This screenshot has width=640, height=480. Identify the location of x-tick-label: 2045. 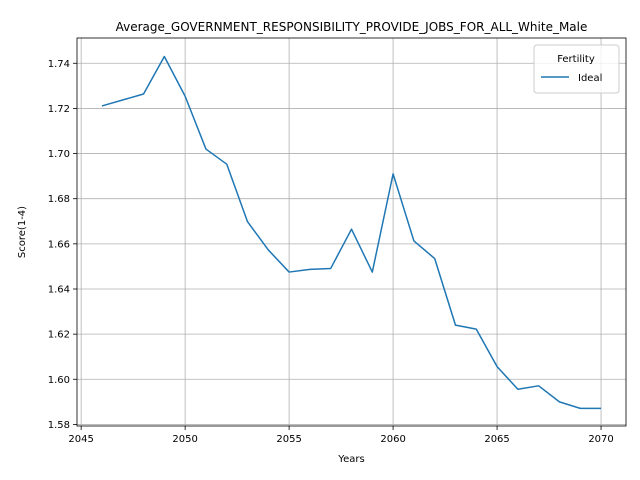
(80, 439).